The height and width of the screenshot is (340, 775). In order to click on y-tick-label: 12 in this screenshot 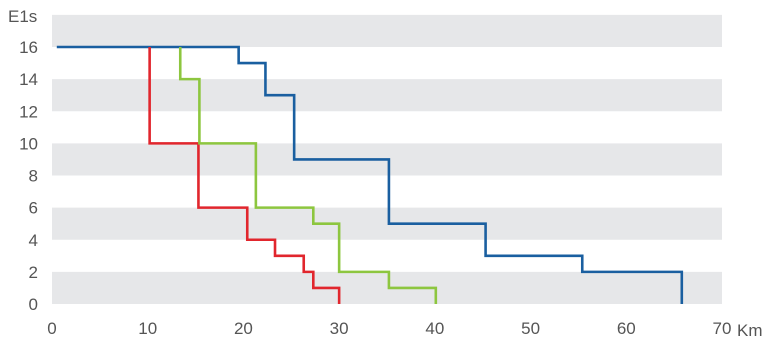, I will do `click(28, 111)`.